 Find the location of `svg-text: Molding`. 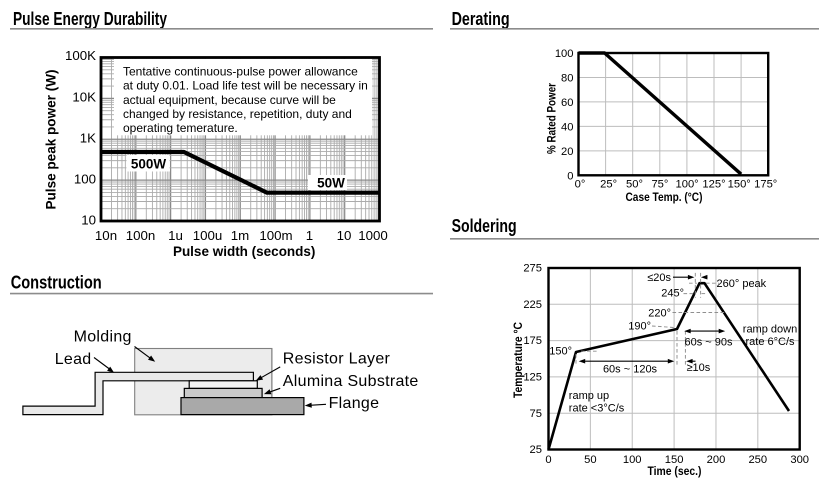

svg-text: Molding is located at coordinates (103, 337).